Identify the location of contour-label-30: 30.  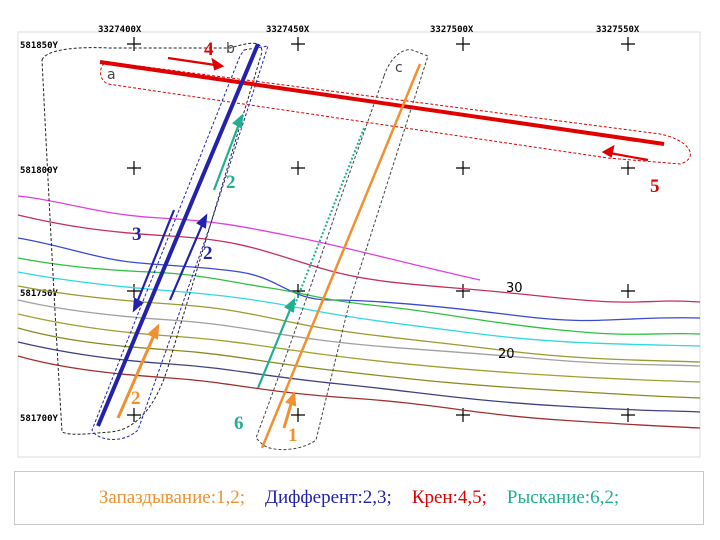
(514, 288).